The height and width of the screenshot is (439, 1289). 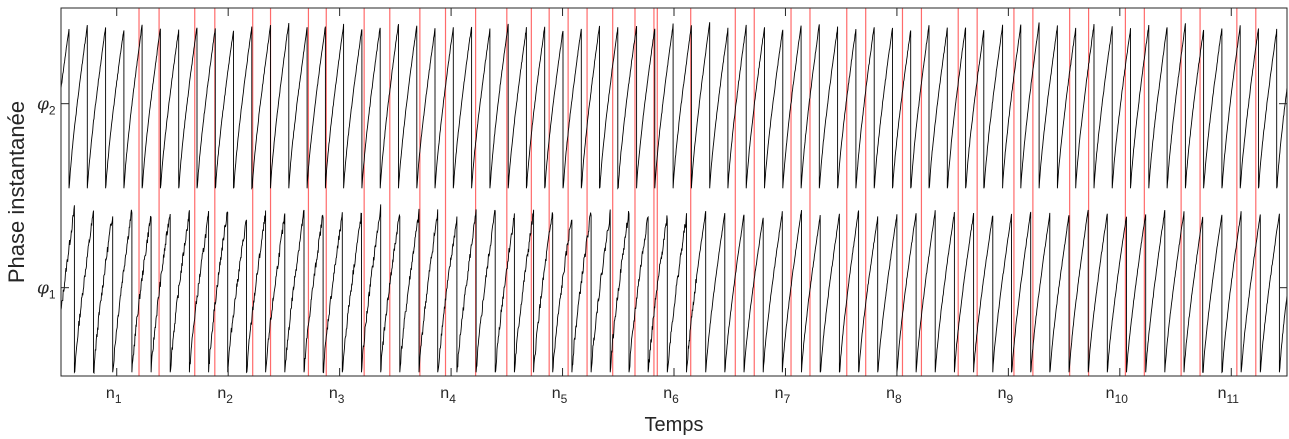 What do you see at coordinates (46, 106) in the screenshot?
I see `y-tick-label: φ2` at bounding box center [46, 106].